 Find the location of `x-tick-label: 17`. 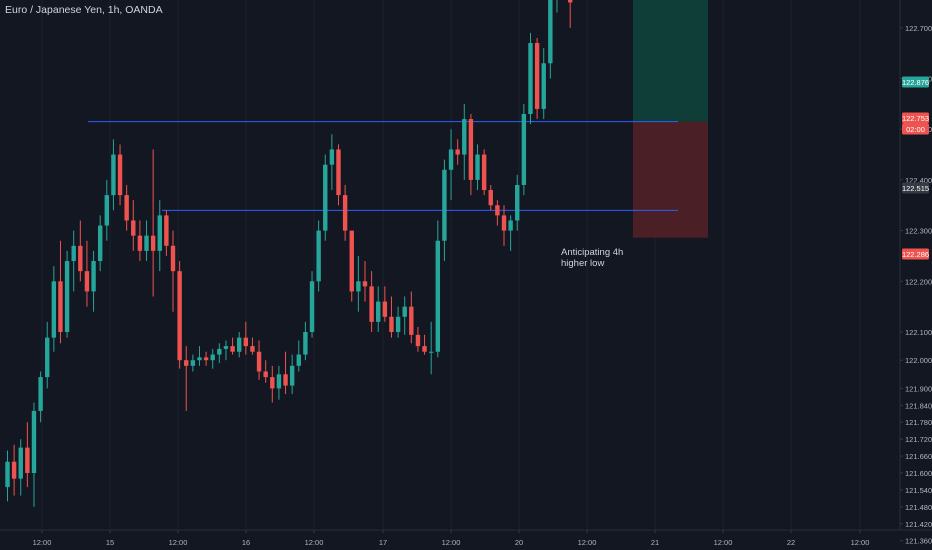

x-tick-label: 17 is located at coordinates (383, 542).